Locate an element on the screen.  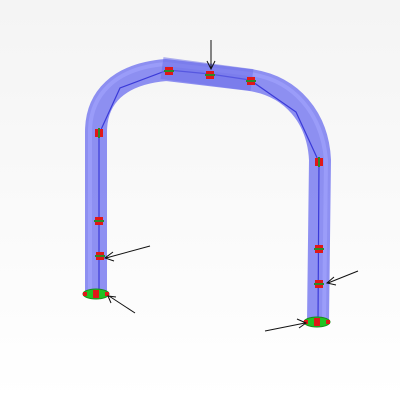
arrow-left-cap is located at coordinates (121, 304).